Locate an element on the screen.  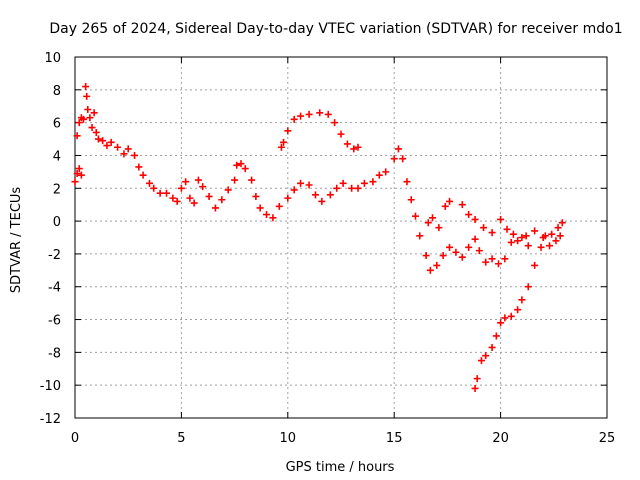
x-tick-label: 5 is located at coordinates (181, 438).